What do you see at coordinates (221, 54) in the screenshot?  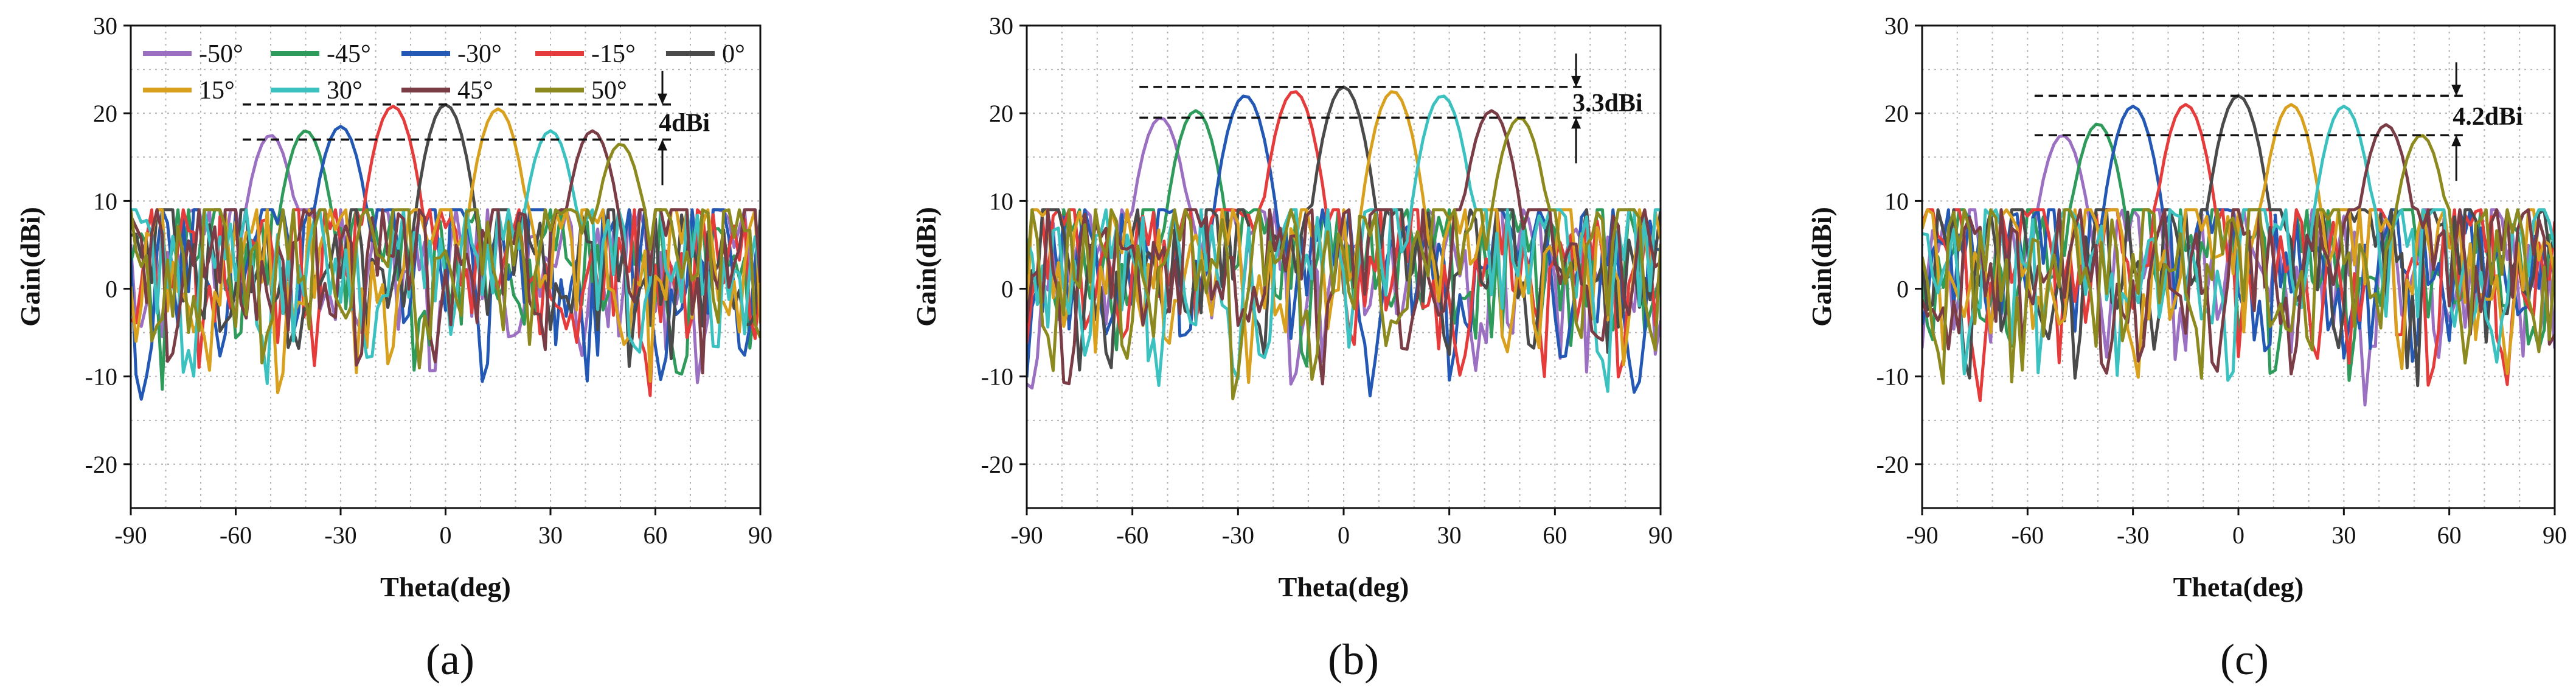 I see `legend-item: -50°` at bounding box center [221, 54].